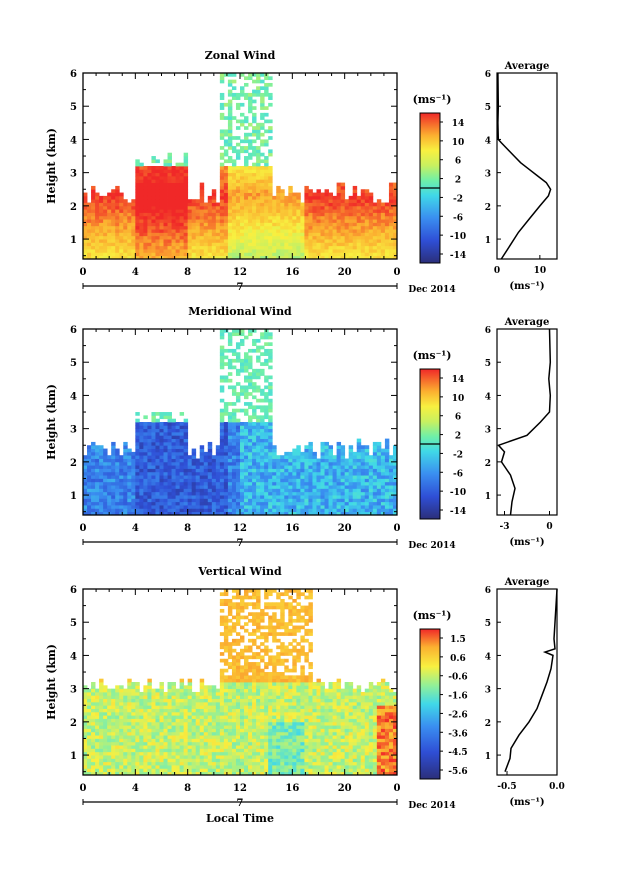  Describe the element at coordinates (431, 546) in the screenshot. I see `date-label: Dec 2014` at that location.